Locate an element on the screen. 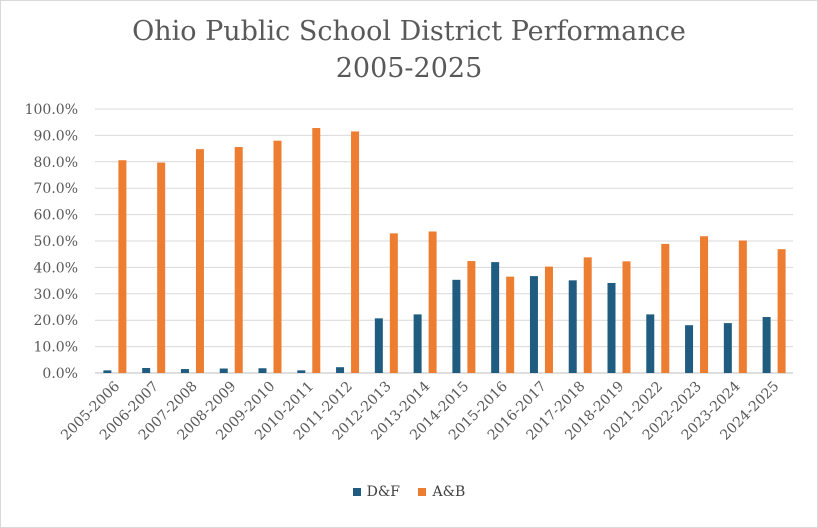  y-tick-label: 20.0% is located at coordinates (56, 321).